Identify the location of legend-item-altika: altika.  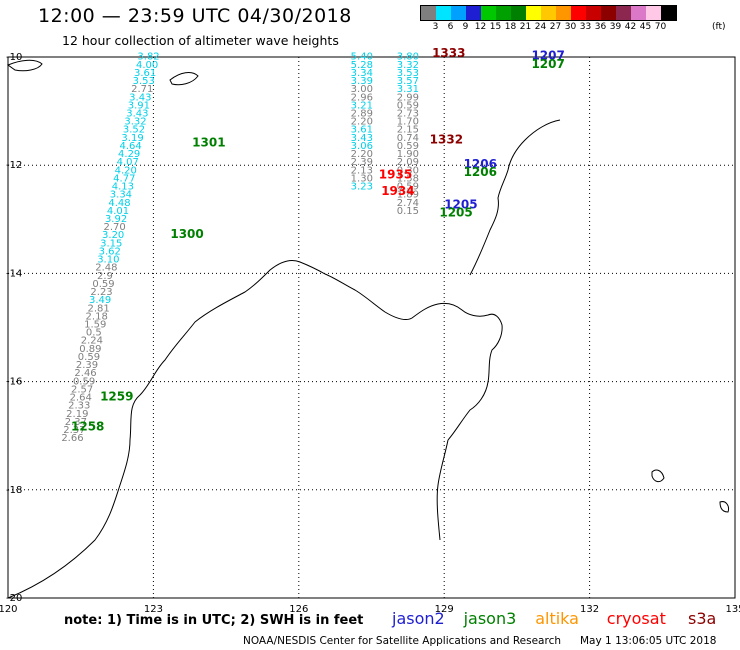
(557, 618).